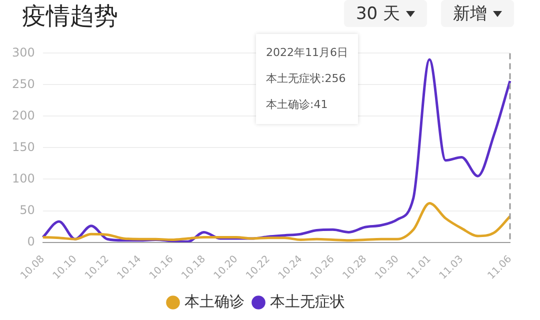  What do you see at coordinates (307, 53) in the screenshot?
I see `annotation: 2022年11月6日` at bounding box center [307, 53].